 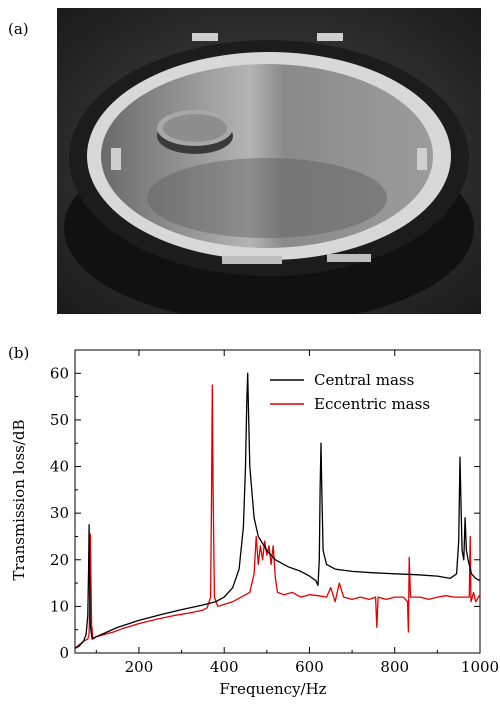 I want to click on x-tick-label: 800, so click(x=394, y=667).